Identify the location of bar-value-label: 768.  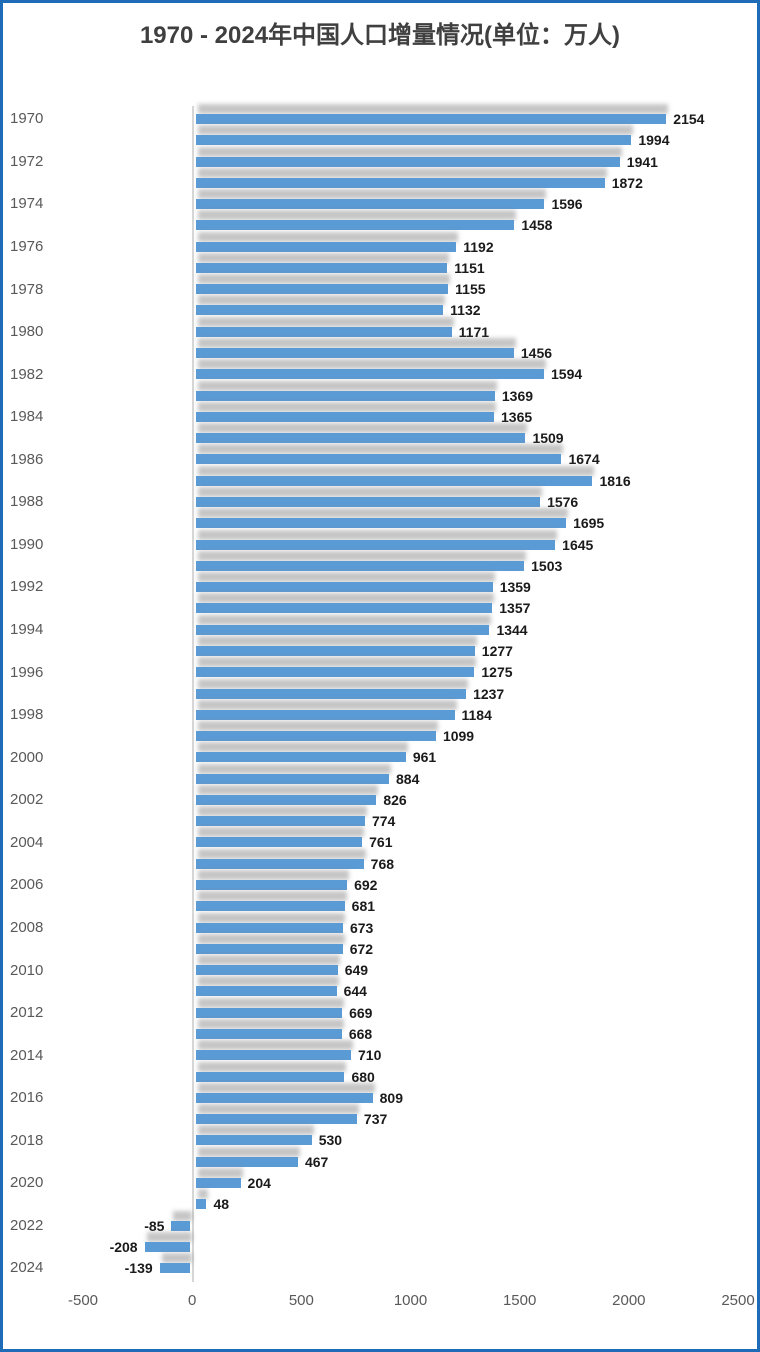
(382, 863).